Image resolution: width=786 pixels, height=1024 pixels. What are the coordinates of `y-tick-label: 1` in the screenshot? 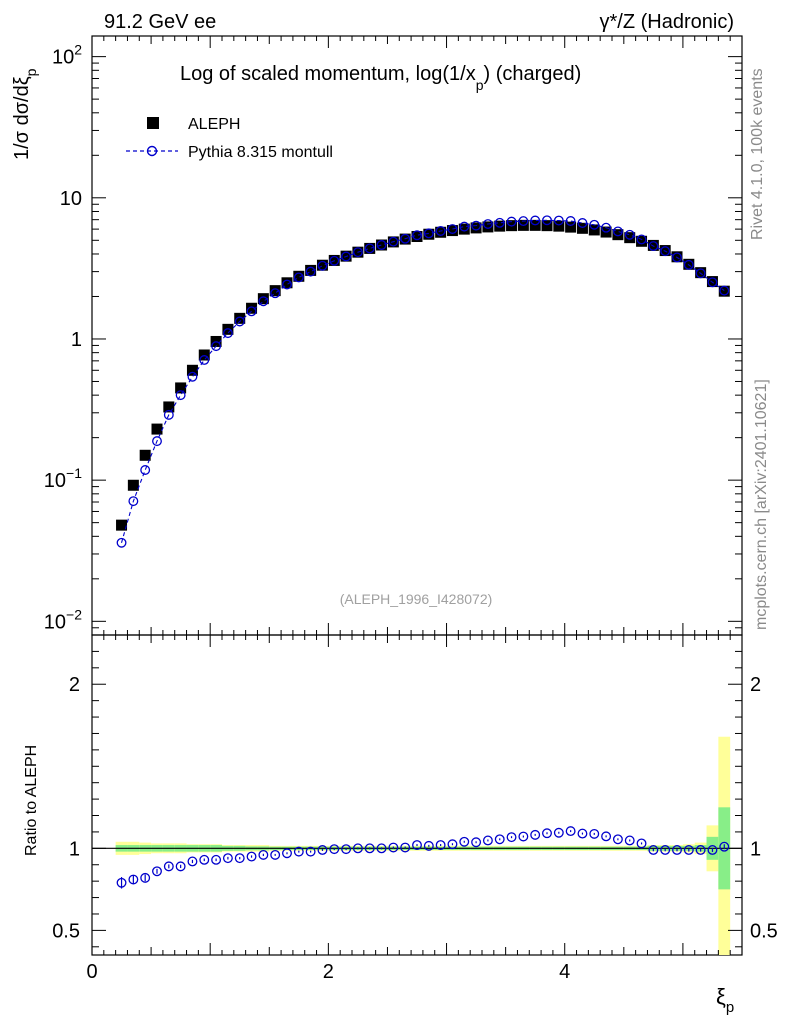 It's located at (76, 340).